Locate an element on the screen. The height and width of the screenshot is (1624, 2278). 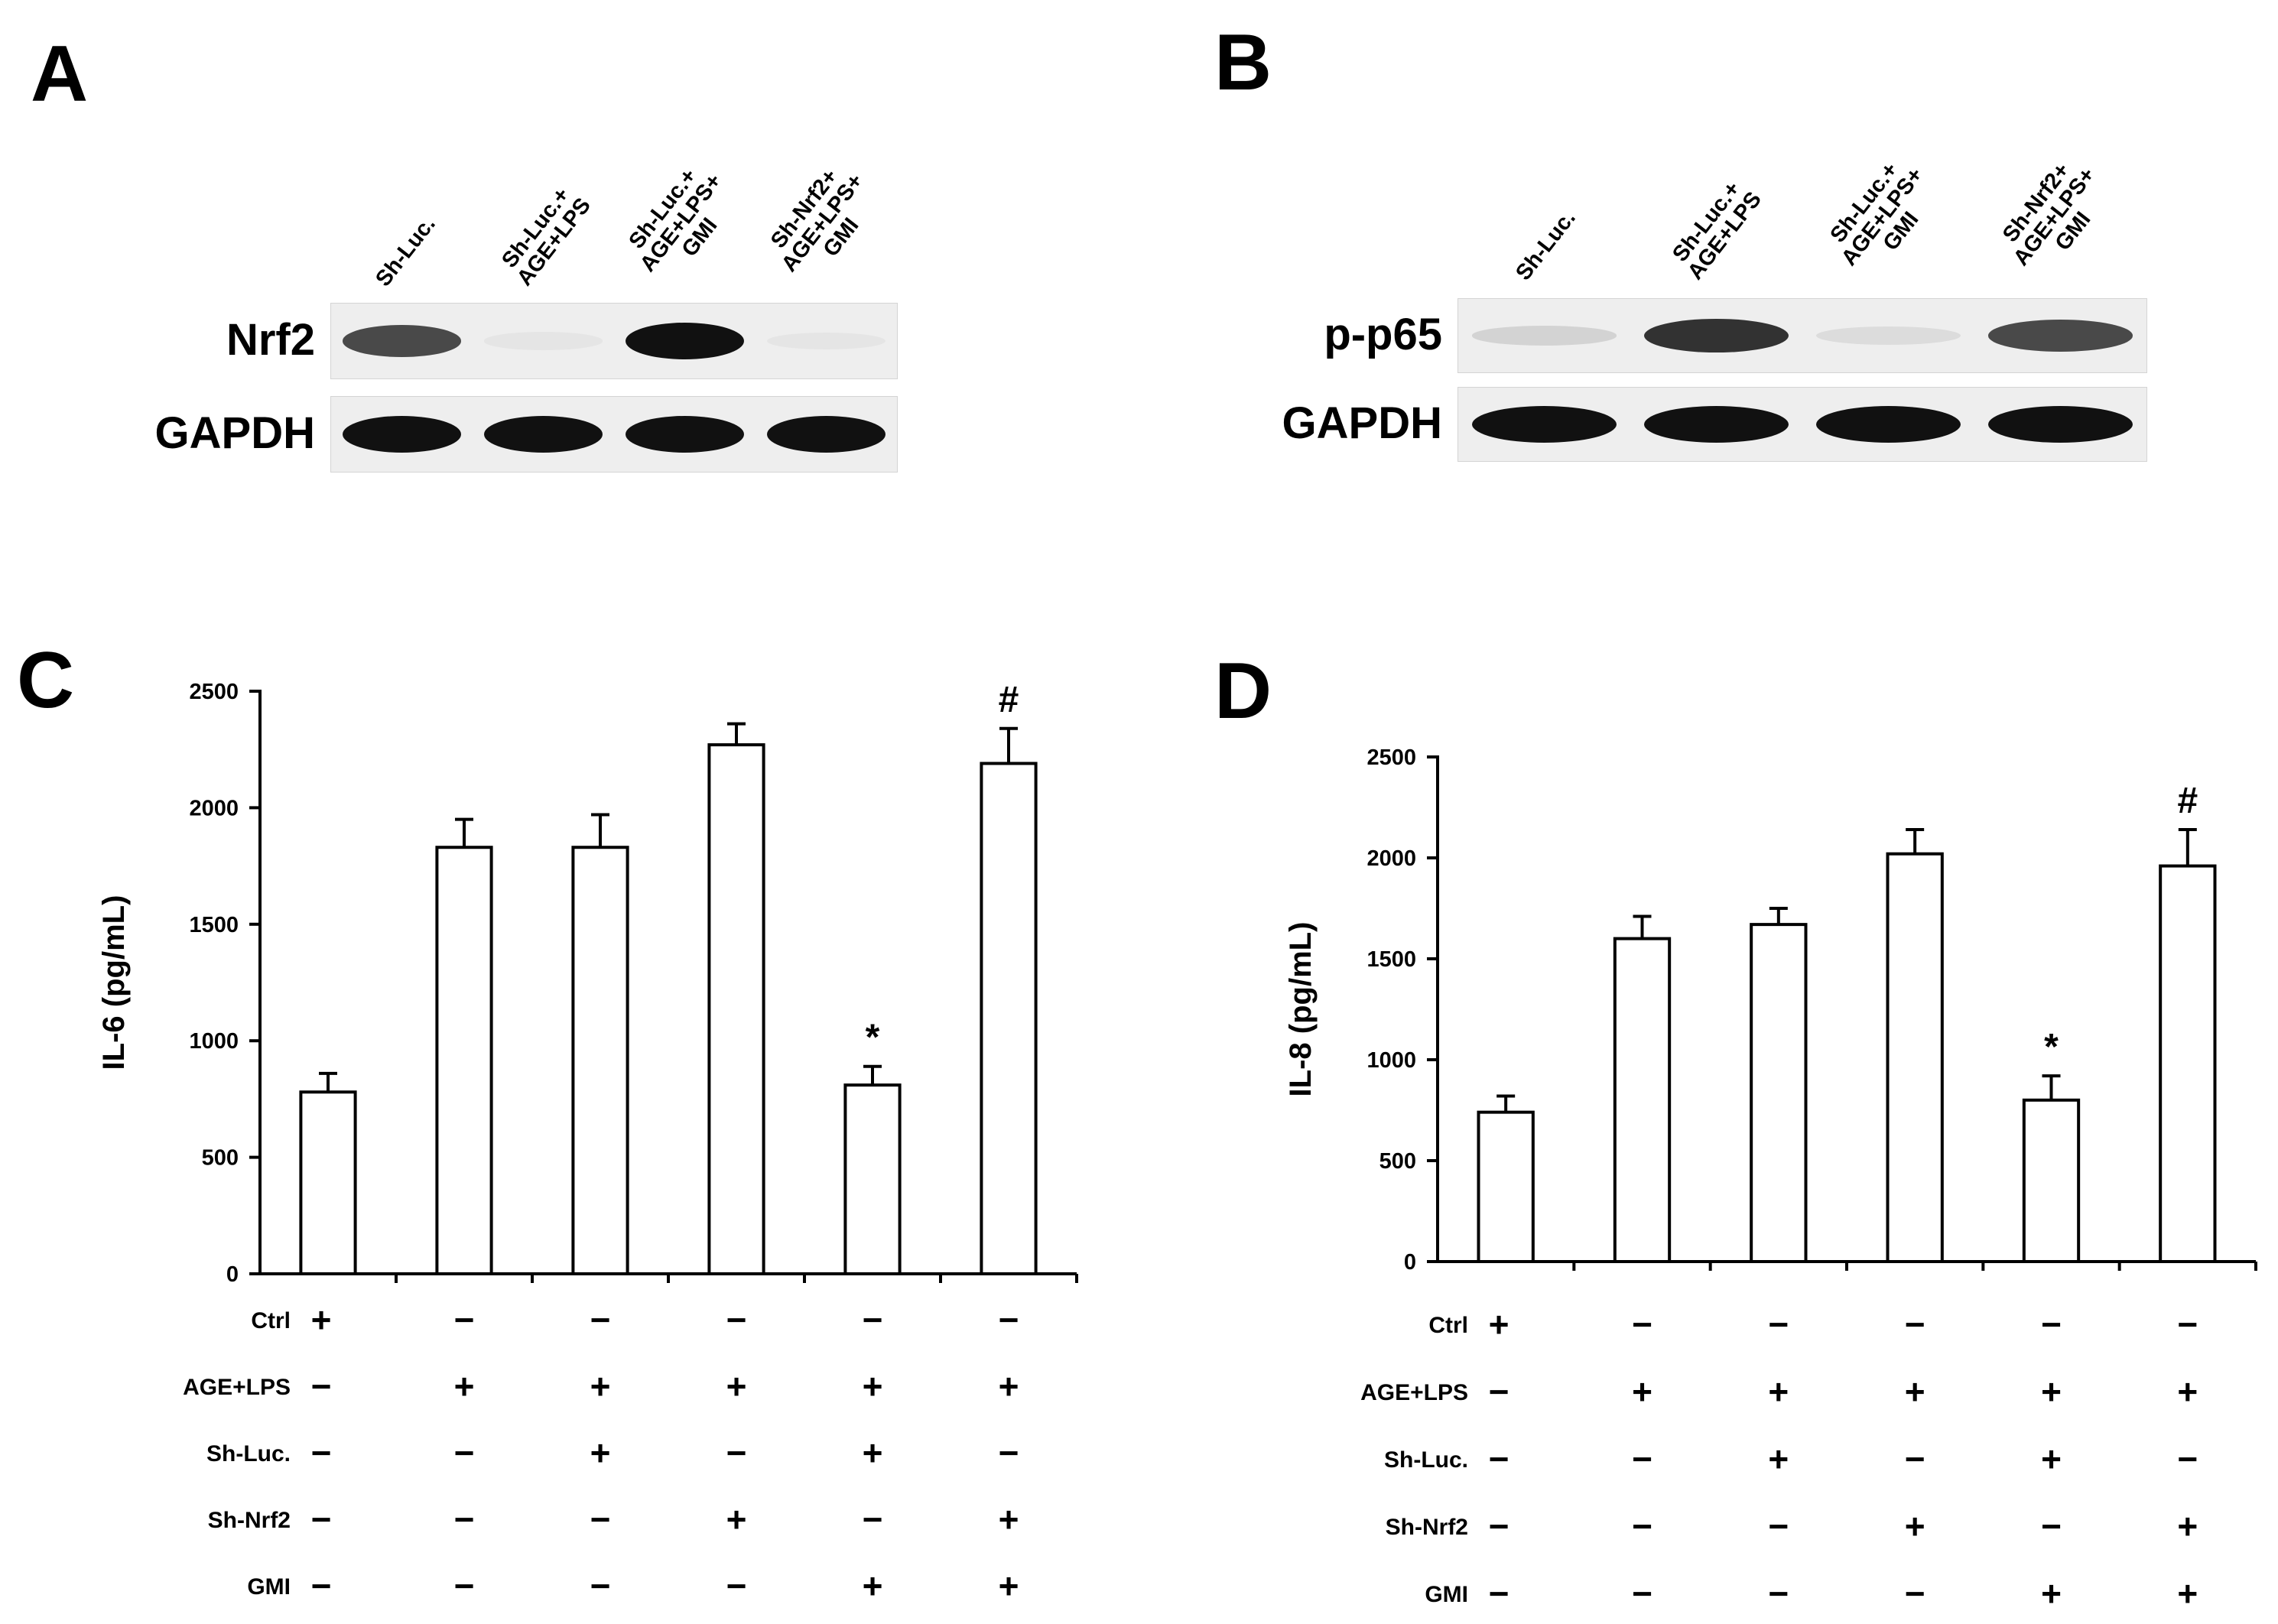
condition-label: Sh-Luc. is located at coordinates (248, 1453).